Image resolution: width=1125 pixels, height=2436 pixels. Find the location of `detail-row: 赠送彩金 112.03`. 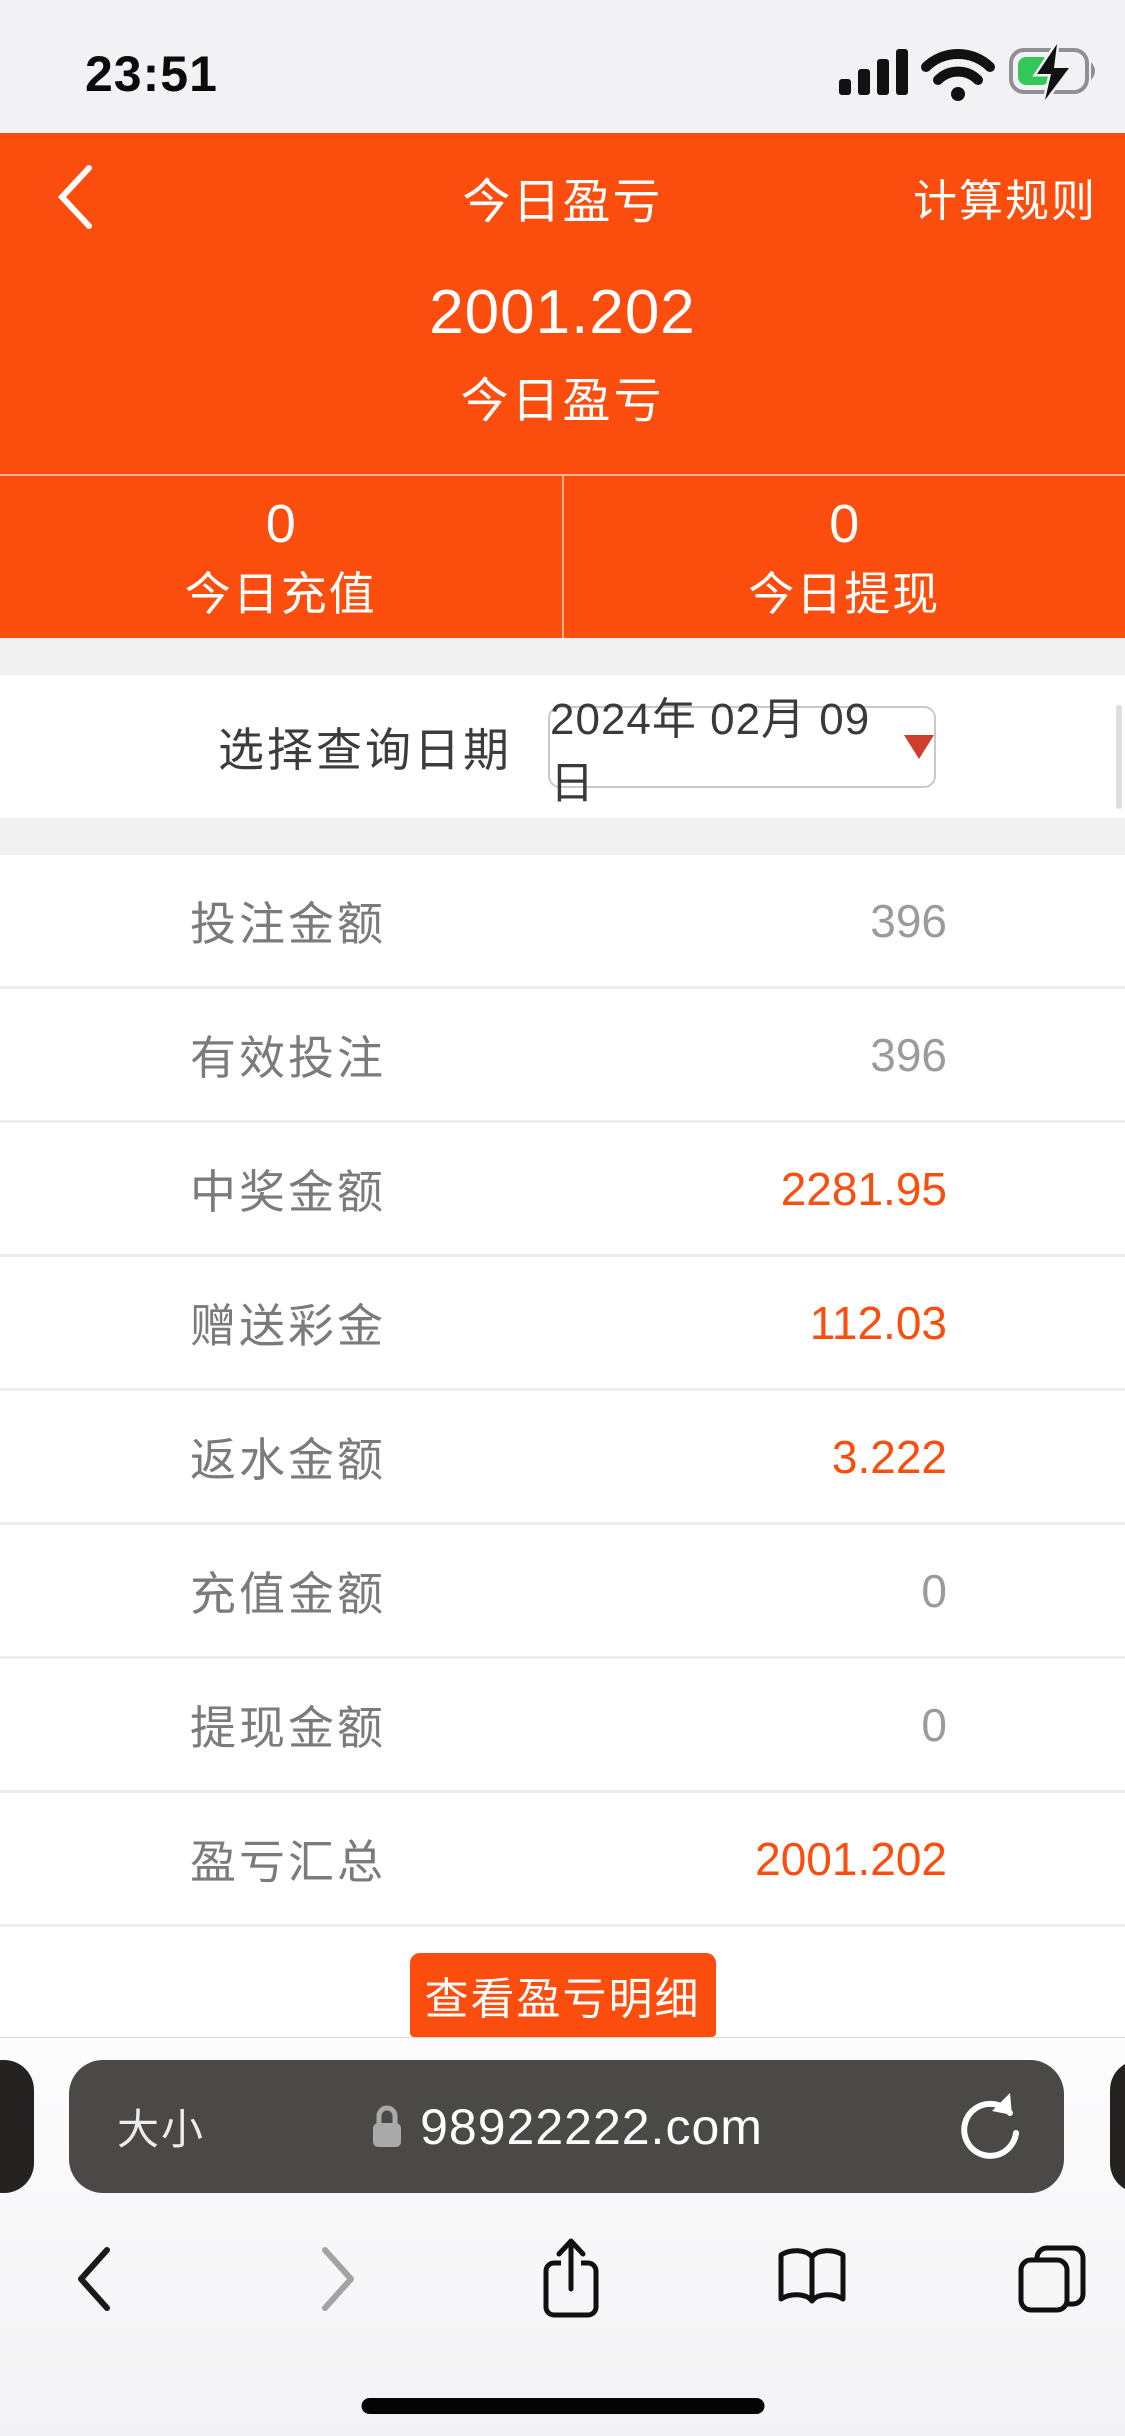

detail-row: 赠送彩金 112.03 is located at coordinates (562, 1324).